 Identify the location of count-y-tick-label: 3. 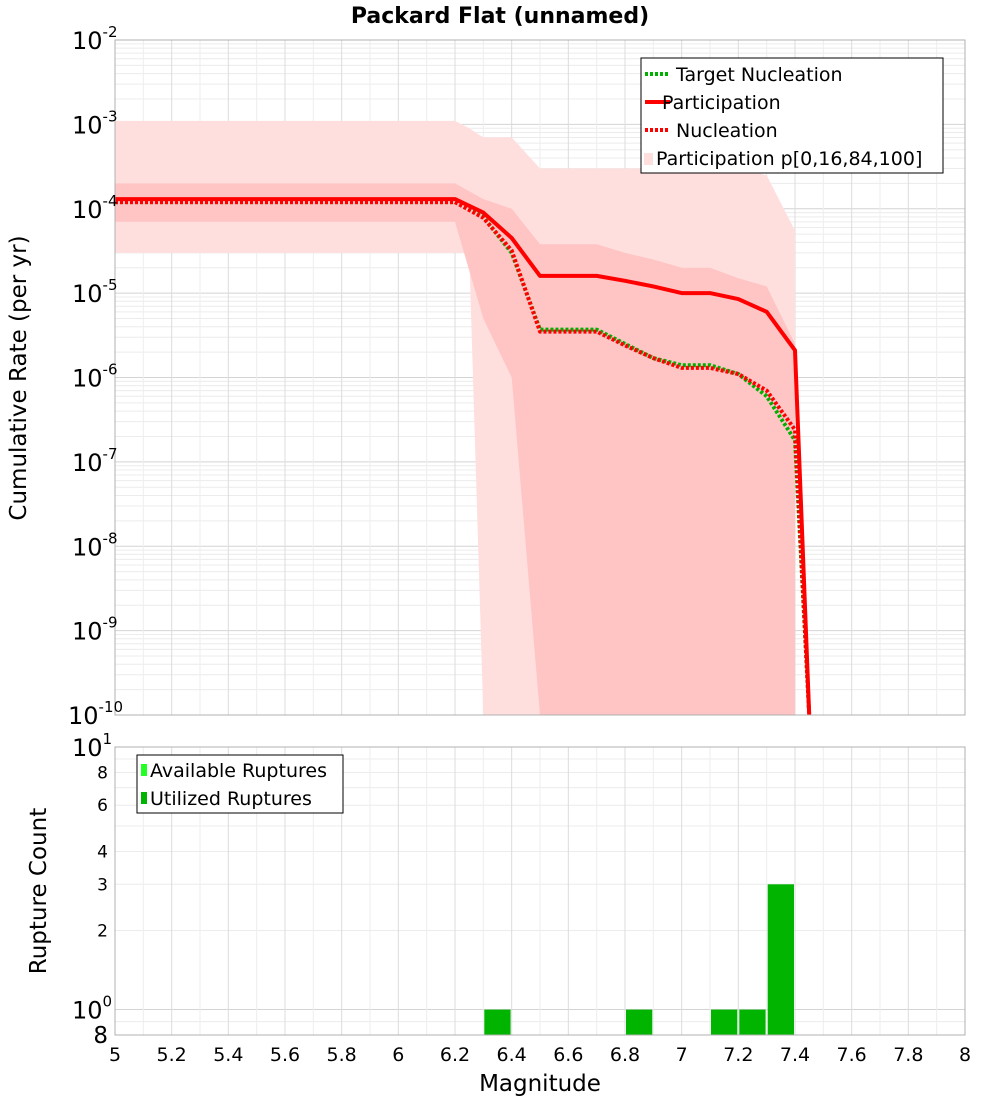
(102, 885).